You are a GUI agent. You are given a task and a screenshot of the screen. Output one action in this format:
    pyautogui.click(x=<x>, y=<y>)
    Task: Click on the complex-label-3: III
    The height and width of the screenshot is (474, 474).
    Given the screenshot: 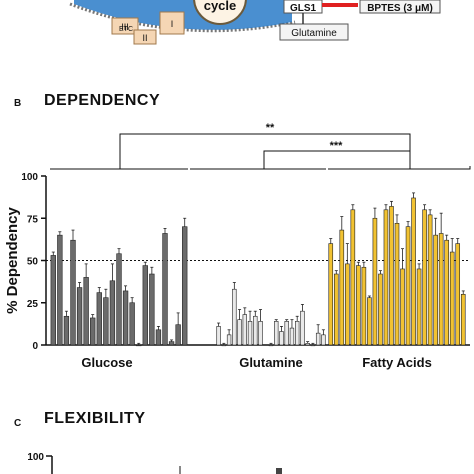 What is the action you would take?
    pyautogui.click(x=125, y=27)
    